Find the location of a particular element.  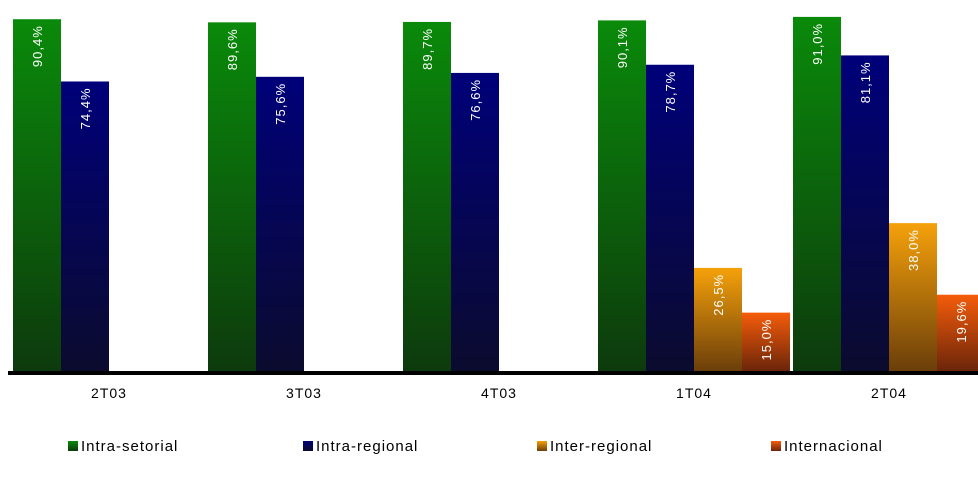

data-label: 75,6% is located at coordinates (280, 104).